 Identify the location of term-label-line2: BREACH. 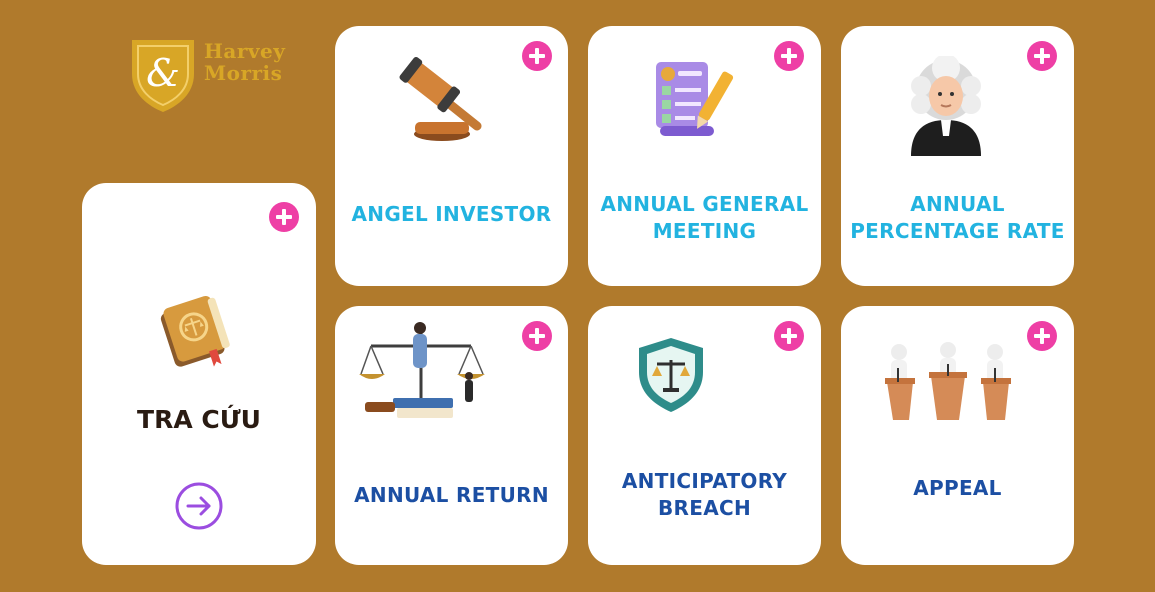
(704, 508).